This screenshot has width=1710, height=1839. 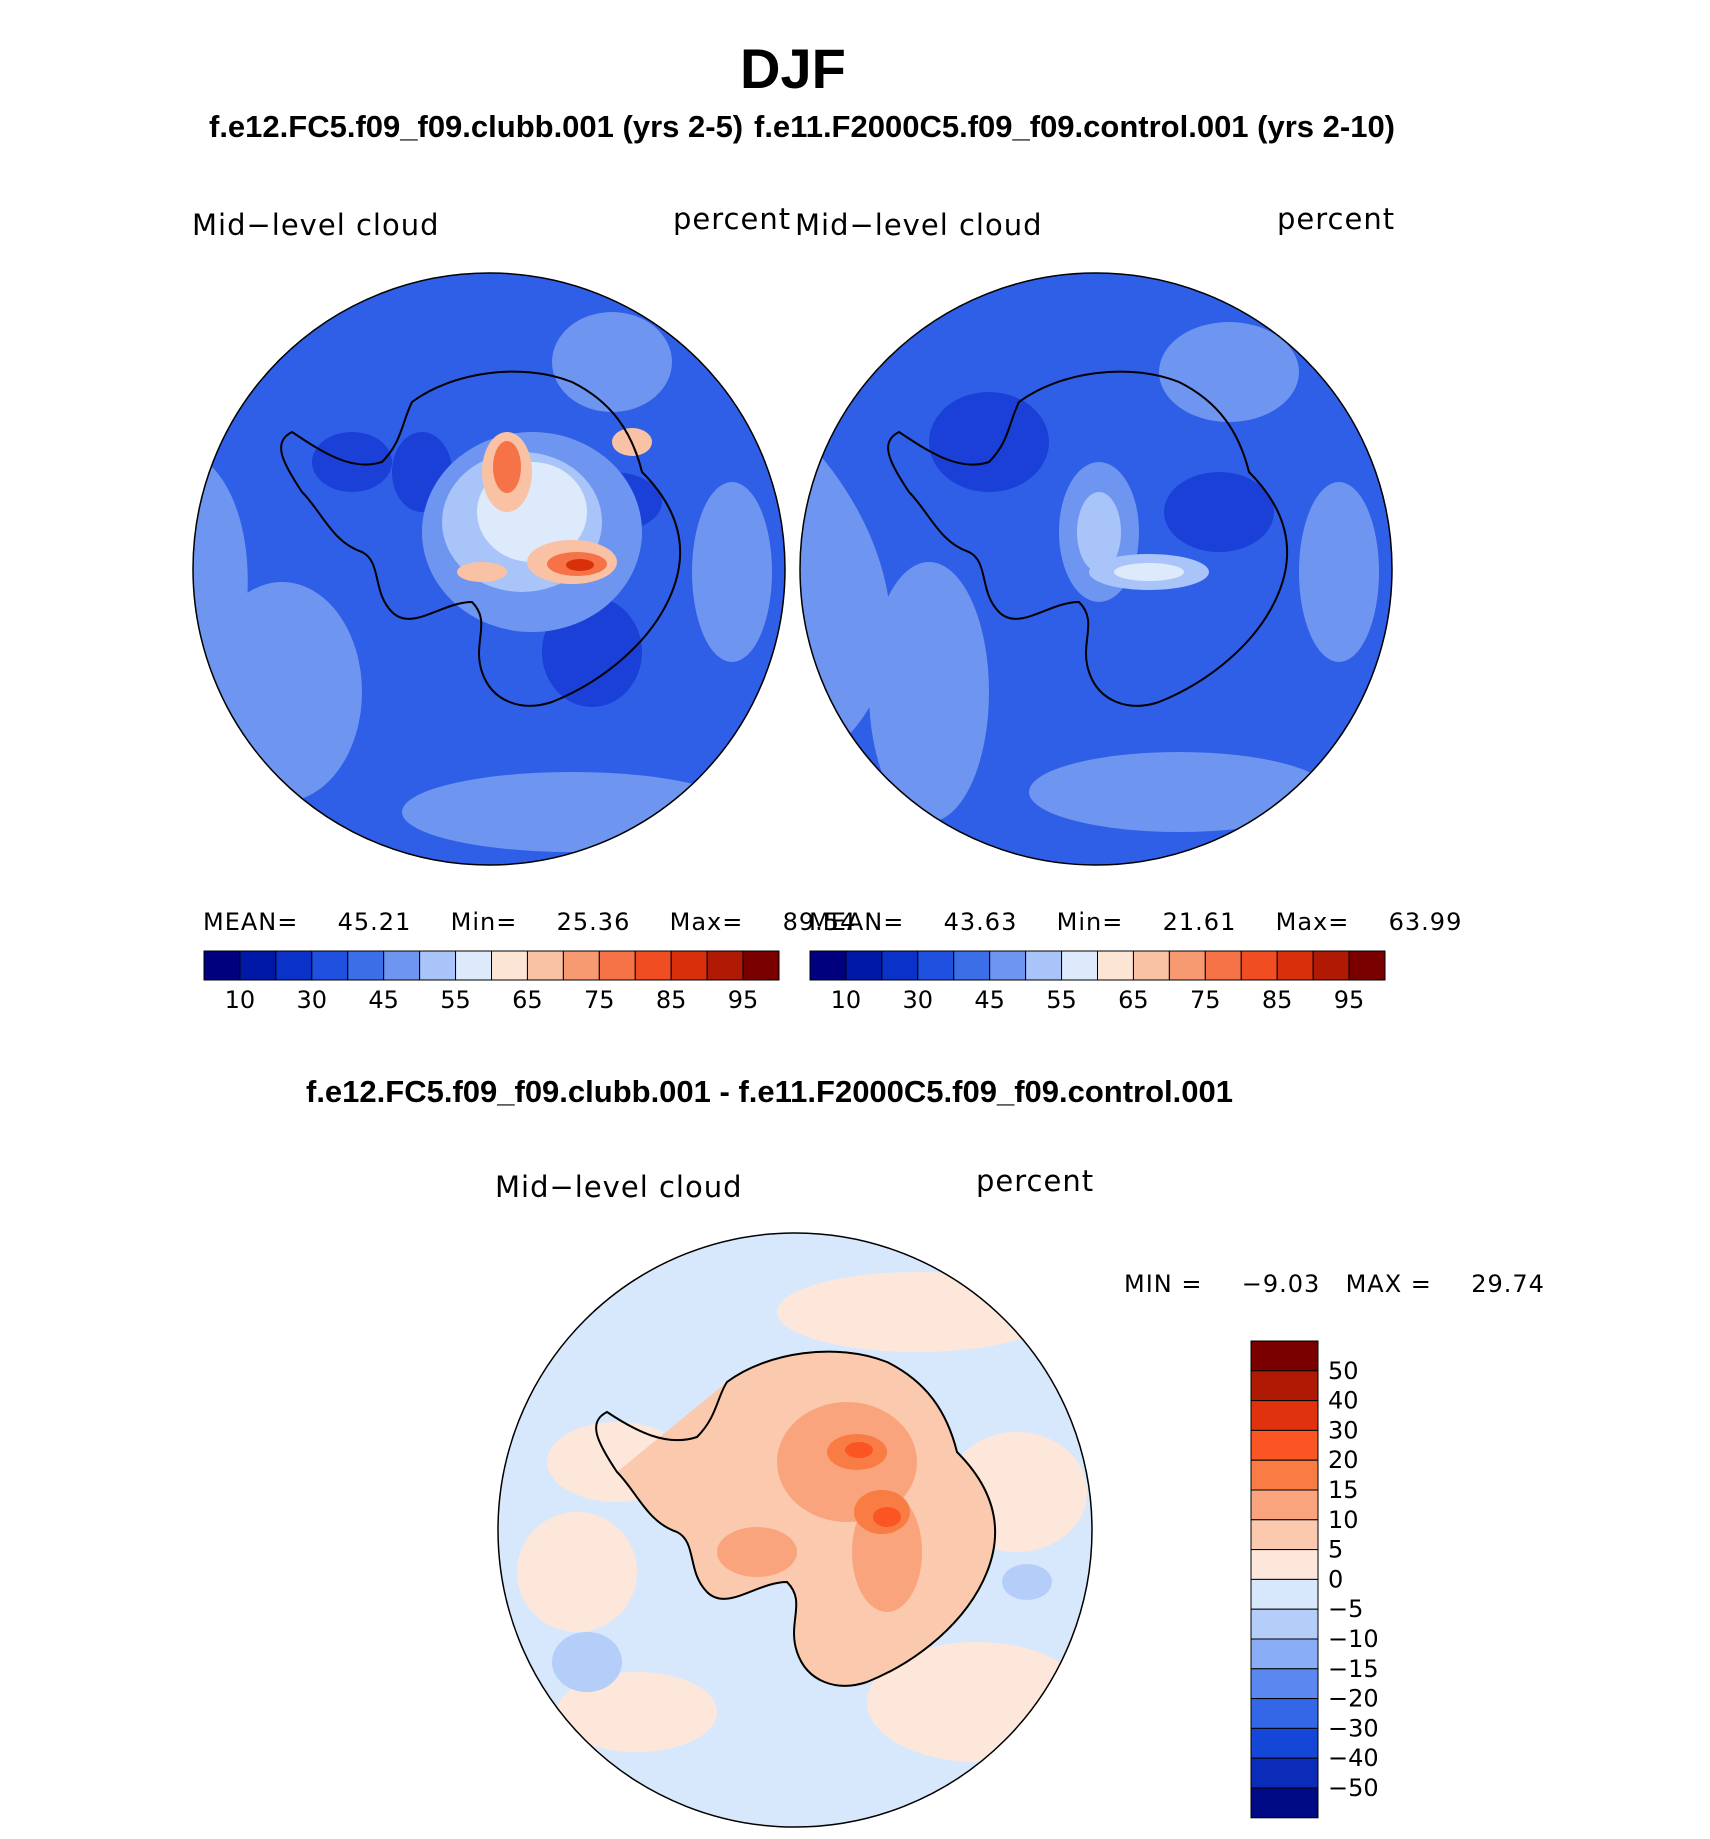 I want to click on panel-a-colorbar-tick-label: 65, so click(x=527, y=1000).